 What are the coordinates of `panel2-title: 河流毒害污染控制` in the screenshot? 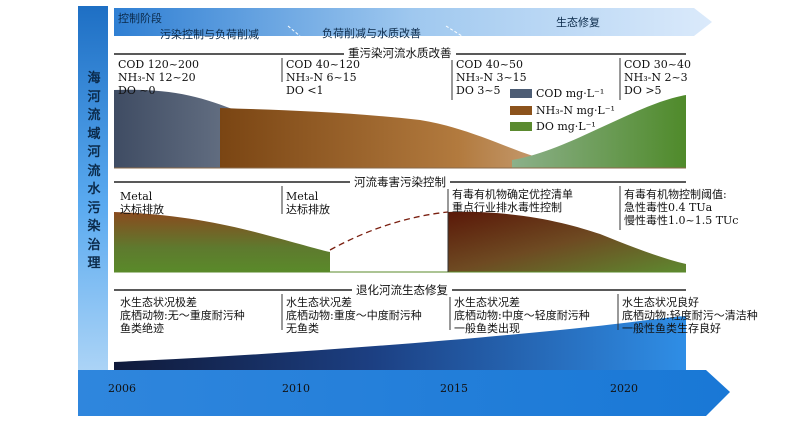 It's located at (400, 182).